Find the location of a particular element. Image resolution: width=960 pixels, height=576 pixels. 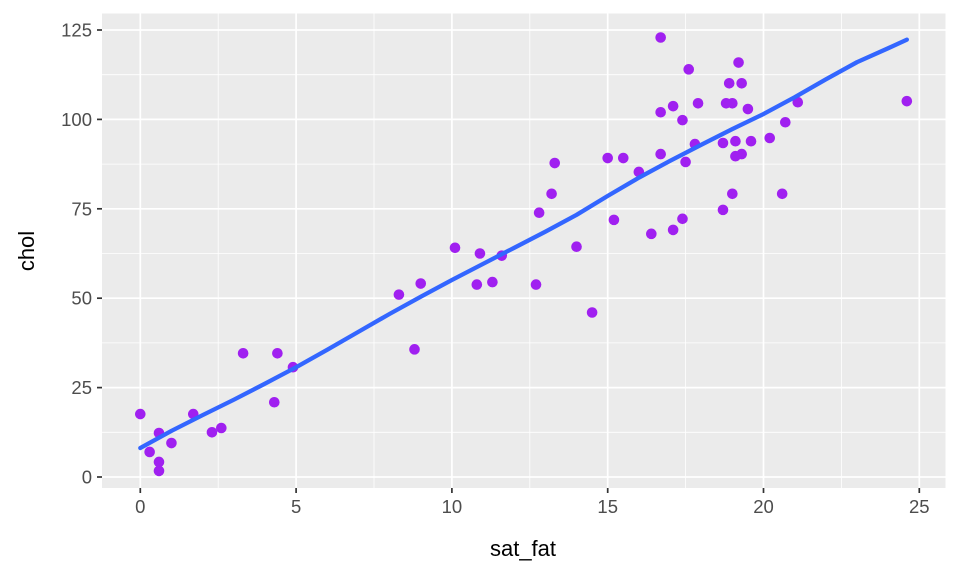

x-axis-tick-label: 0 is located at coordinates (140, 506).